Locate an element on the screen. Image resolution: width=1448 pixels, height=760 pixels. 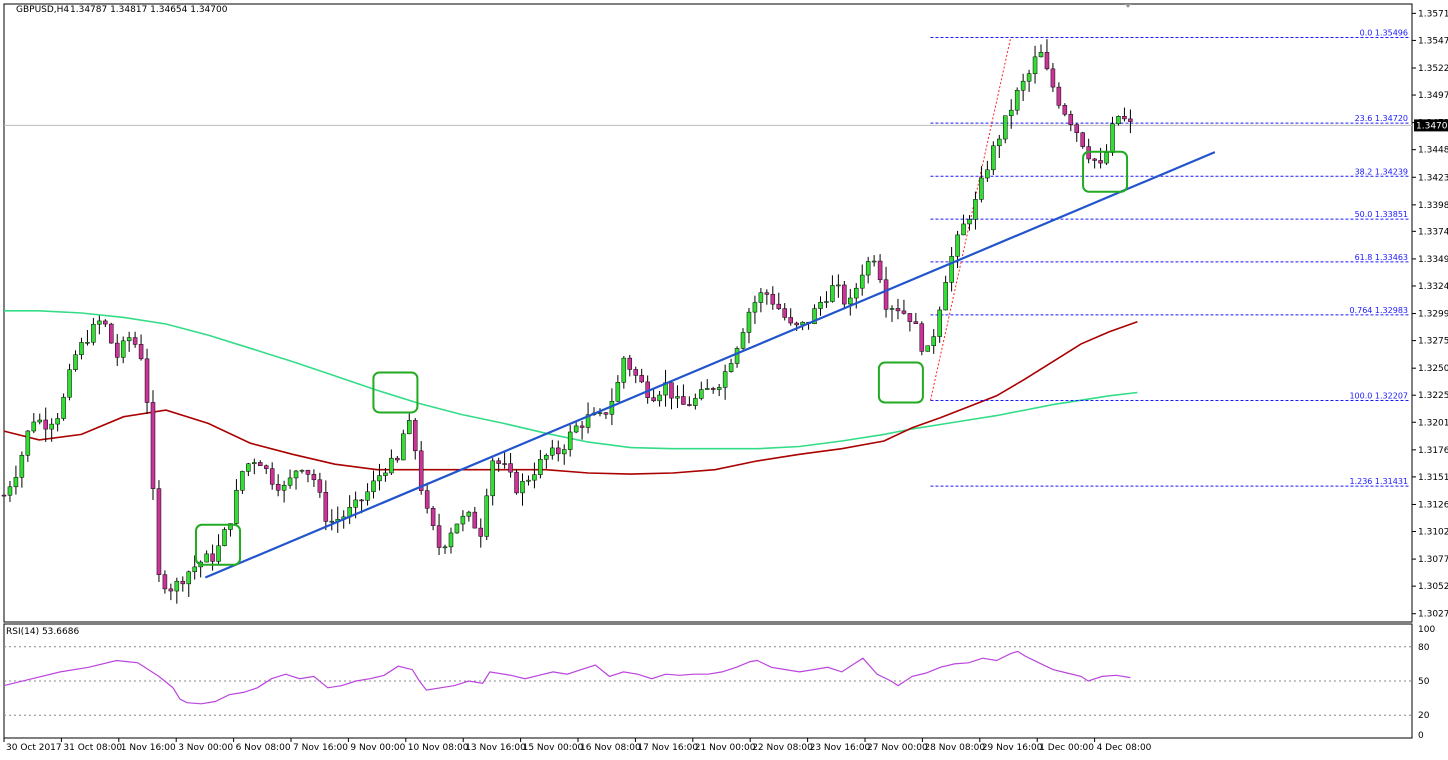
price-tick-label: 1.31020 is located at coordinates (1433, 533).